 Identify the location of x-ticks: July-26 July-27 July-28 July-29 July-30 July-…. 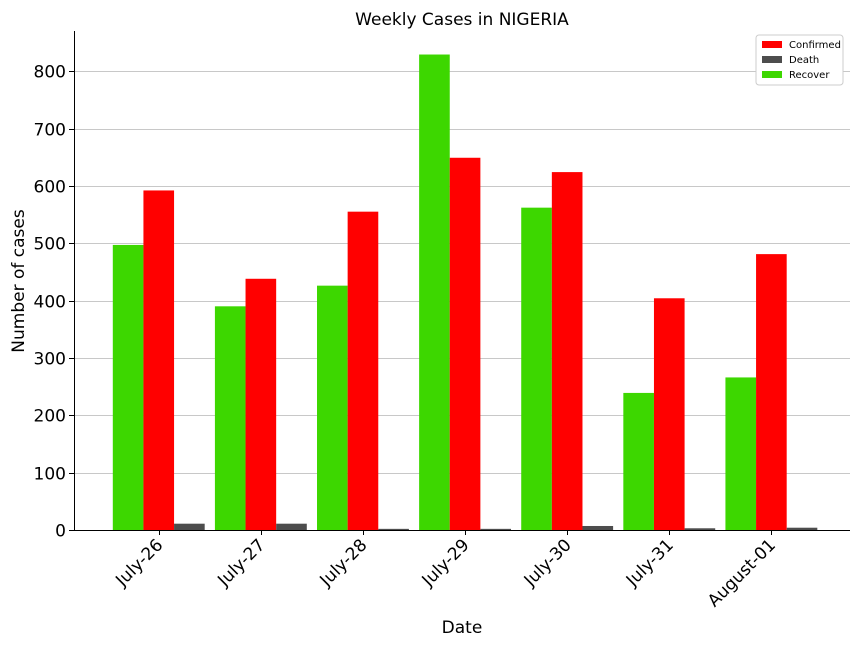
(445, 570).